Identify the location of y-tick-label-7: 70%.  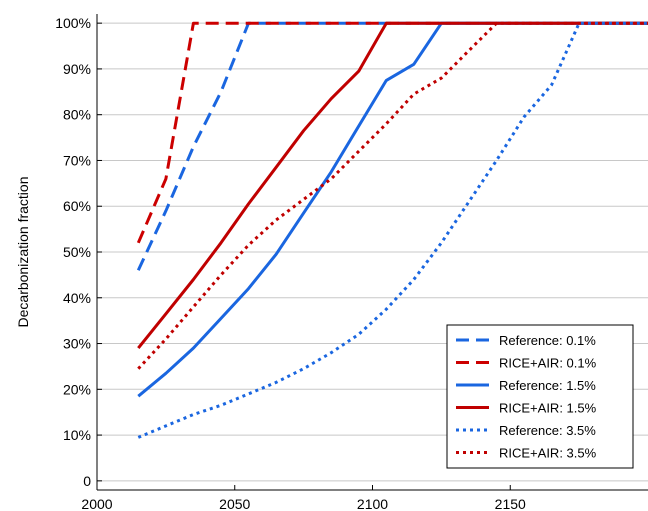
(77, 160).